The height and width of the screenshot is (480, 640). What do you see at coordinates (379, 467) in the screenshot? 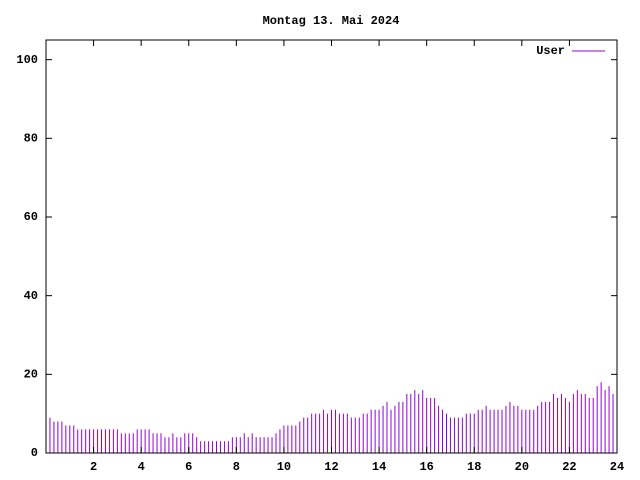
I see `x-tick-label: 14` at bounding box center [379, 467].